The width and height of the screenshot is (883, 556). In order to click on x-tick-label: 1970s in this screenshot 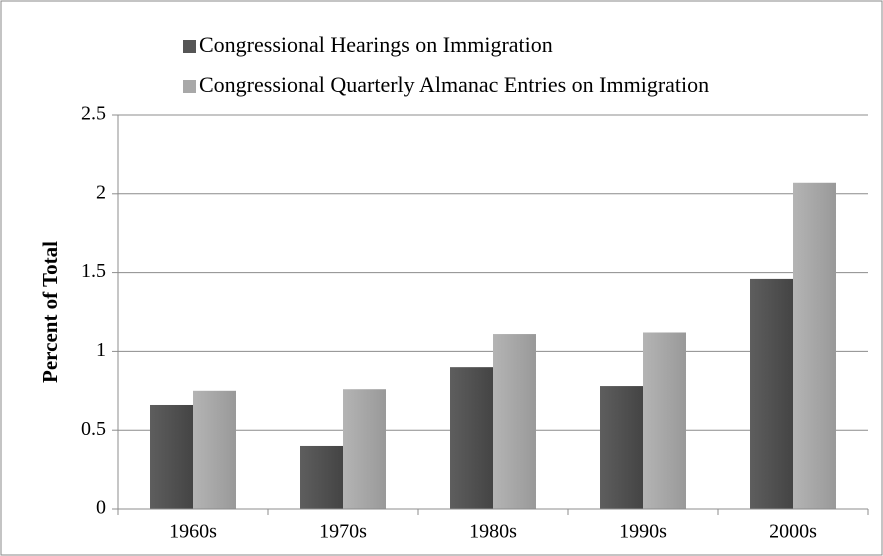, I will do `click(343, 532)`.